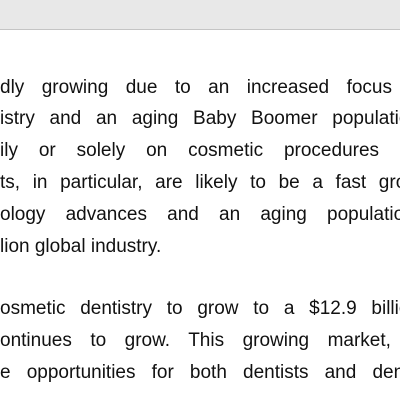 The image size is (400, 400). What do you see at coordinates (200, 150) in the screenshot?
I see `text-line: ily or solely on cosmetic procedures su` at bounding box center [200, 150].